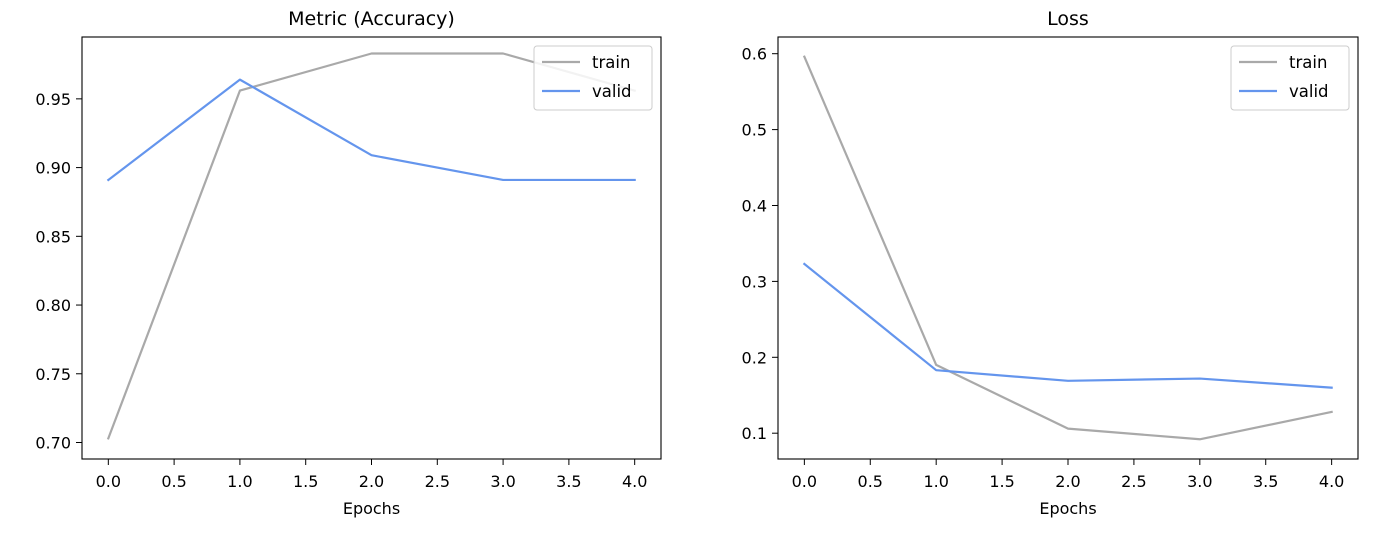 This screenshot has width=1400, height=534. What do you see at coordinates (53, 374) in the screenshot?
I see `chart-1-y-tick-label: 0.75` at bounding box center [53, 374].